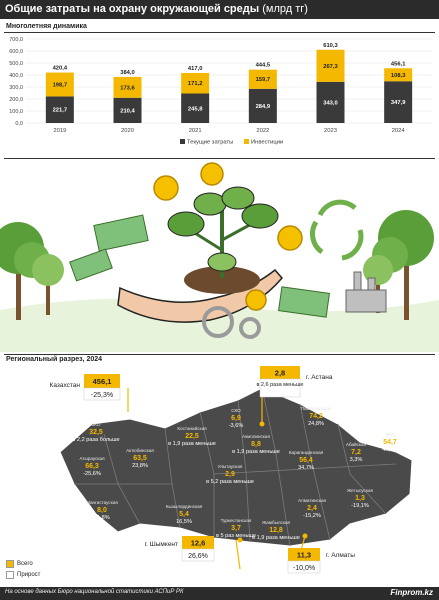  Describe the element at coordinates (230, 474) in the screenshot. I see `region-value: 2,9` at that location.